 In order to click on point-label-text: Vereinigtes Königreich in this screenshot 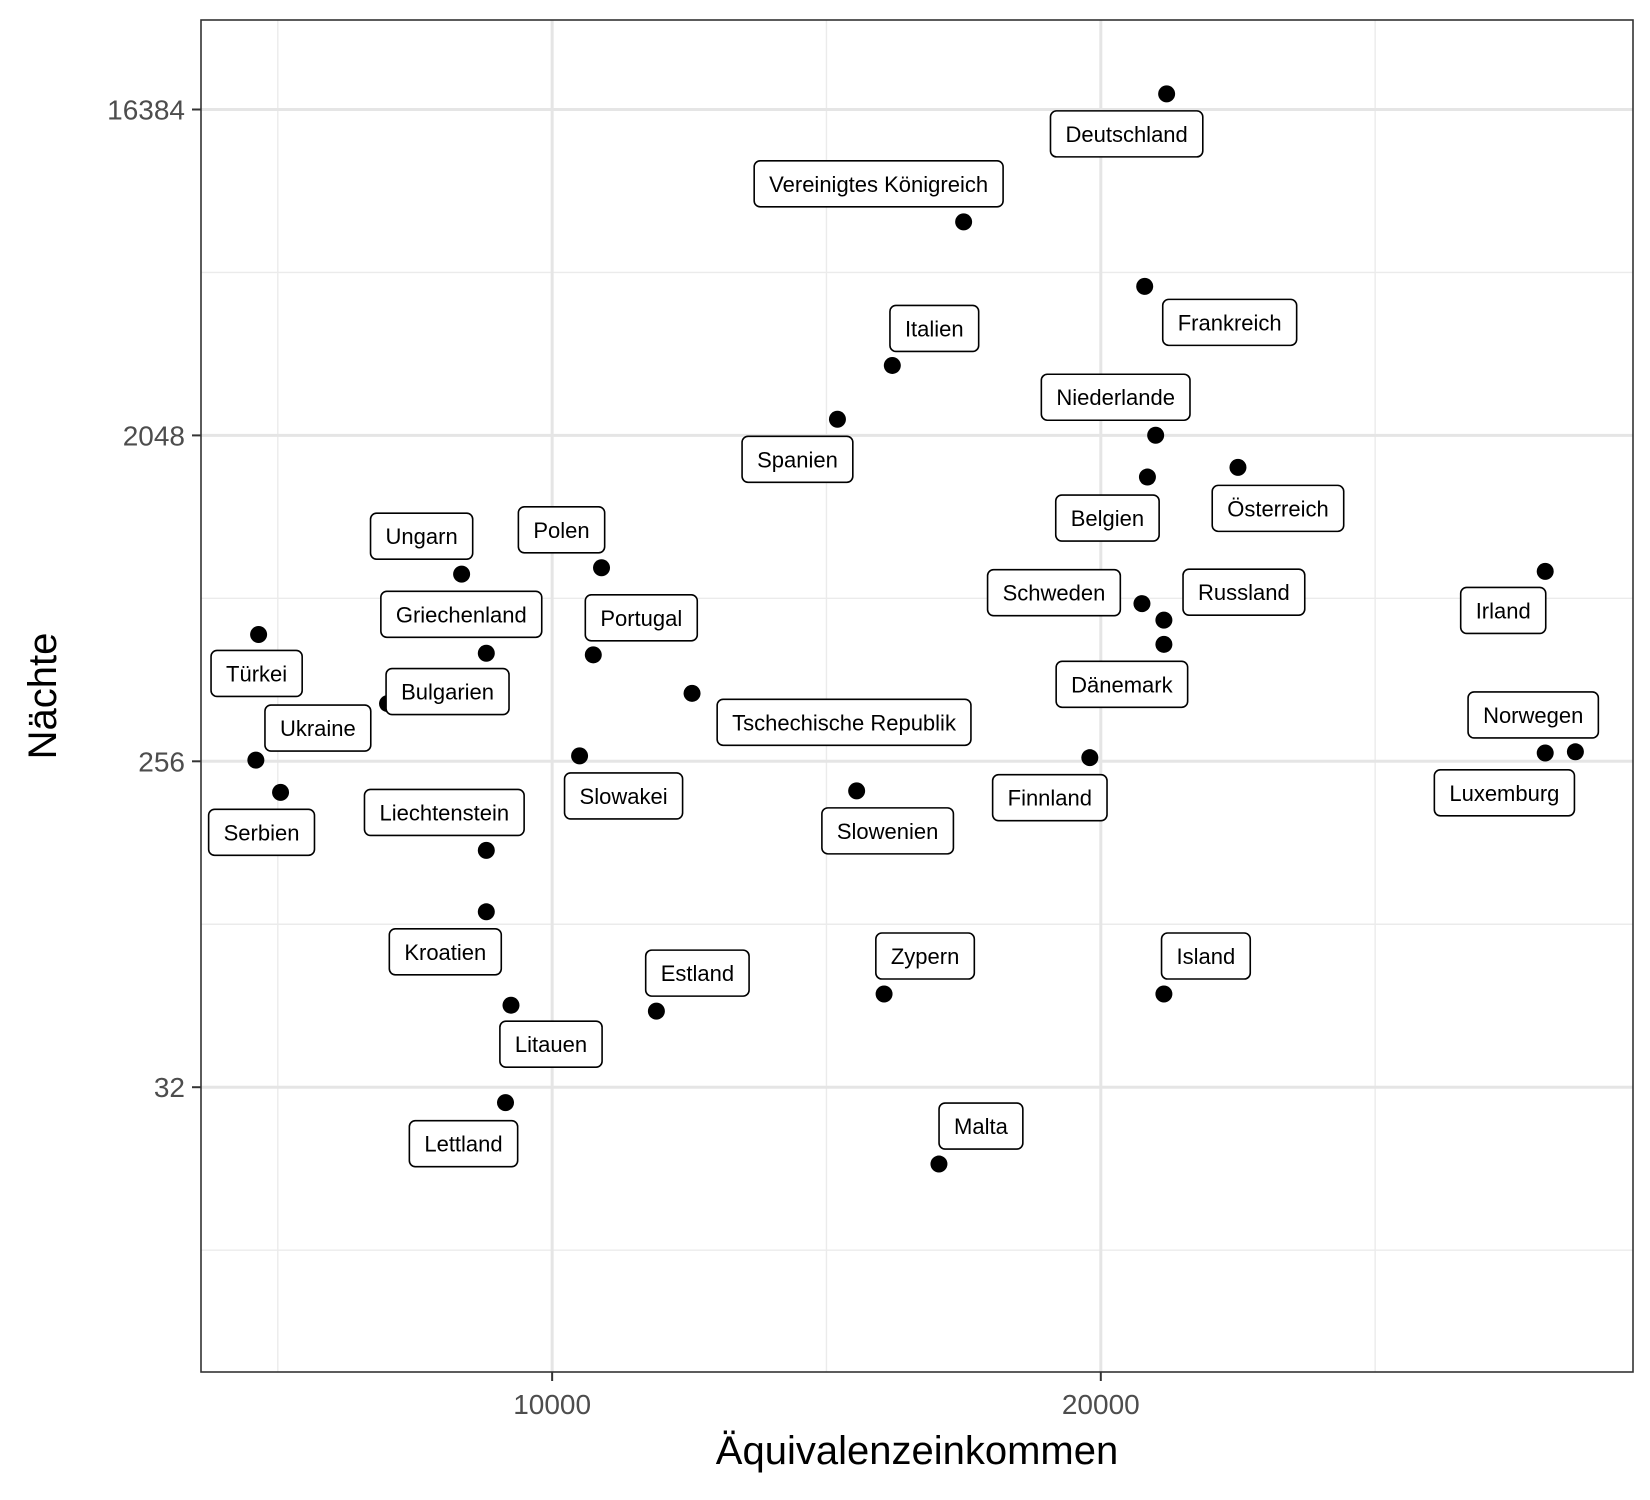, I will do `click(878, 184)`.